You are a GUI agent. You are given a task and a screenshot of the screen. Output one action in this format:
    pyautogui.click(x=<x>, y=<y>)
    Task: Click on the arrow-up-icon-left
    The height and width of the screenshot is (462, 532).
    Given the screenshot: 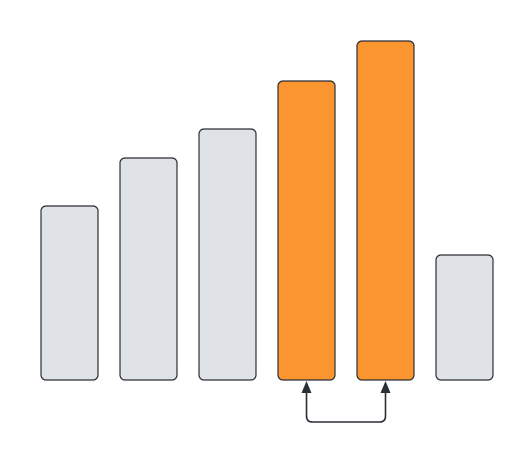 What is the action you would take?
    pyautogui.click(x=306, y=387)
    